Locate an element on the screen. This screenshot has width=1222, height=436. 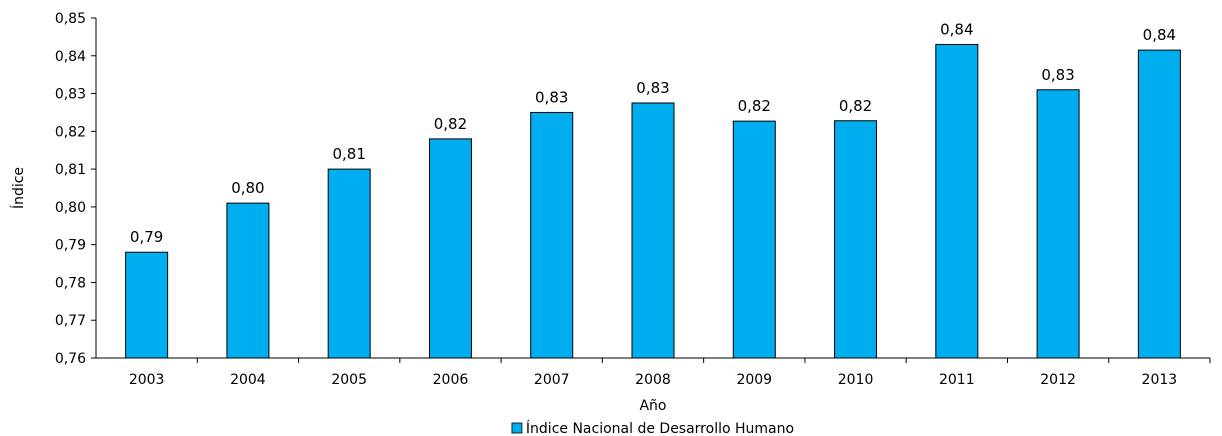
y-tick-label: 0,84 is located at coordinates (70, 57).